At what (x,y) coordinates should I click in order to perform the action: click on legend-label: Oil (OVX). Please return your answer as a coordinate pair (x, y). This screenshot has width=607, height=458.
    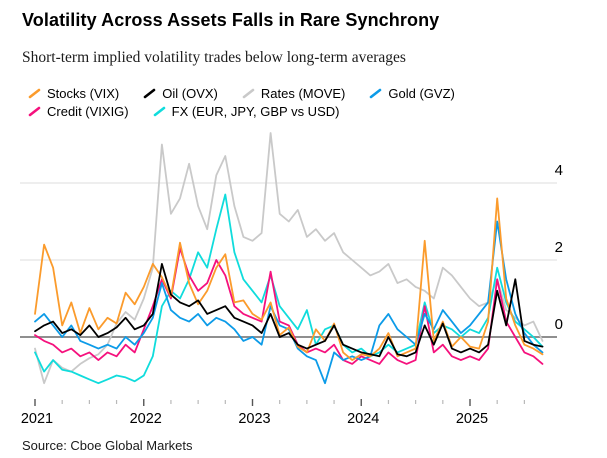
    Looking at the image, I should click on (190, 93).